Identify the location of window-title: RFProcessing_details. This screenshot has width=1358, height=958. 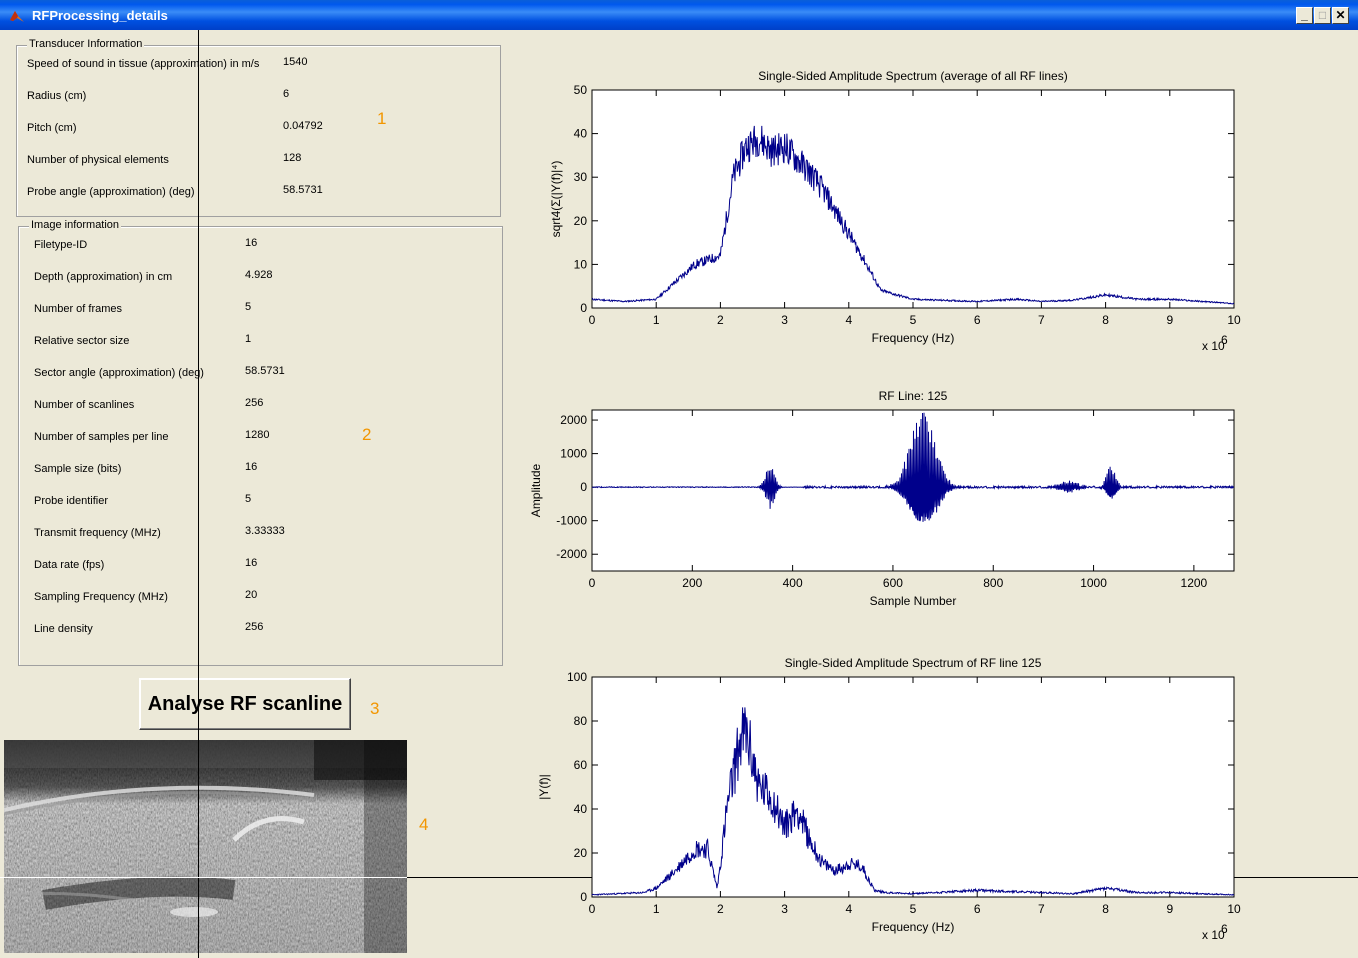
(100, 15).